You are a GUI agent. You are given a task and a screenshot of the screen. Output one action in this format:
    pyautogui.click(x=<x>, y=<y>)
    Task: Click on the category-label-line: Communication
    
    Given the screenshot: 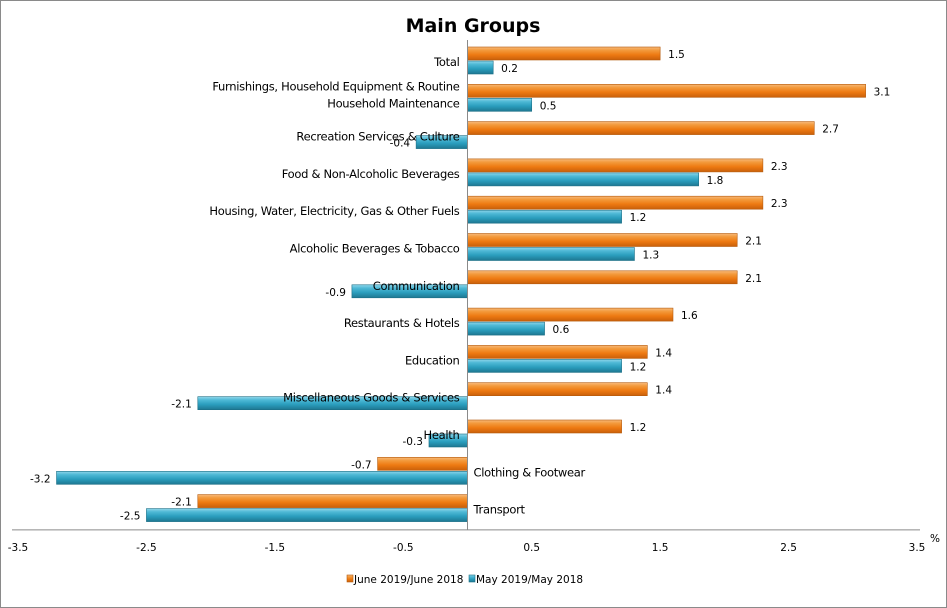 What is the action you would take?
    pyautogui.click(x=416, y=286)
    